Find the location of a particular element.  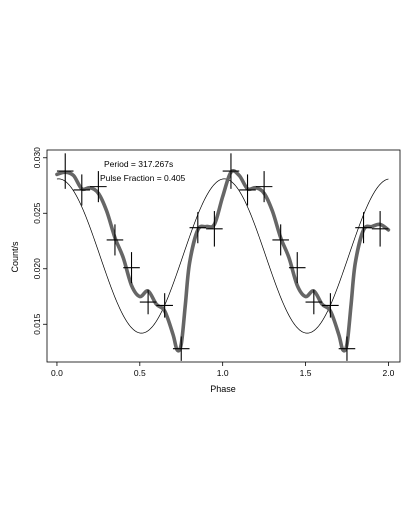

y-tick-label: 0.030 is located at coordinates (37, 158).